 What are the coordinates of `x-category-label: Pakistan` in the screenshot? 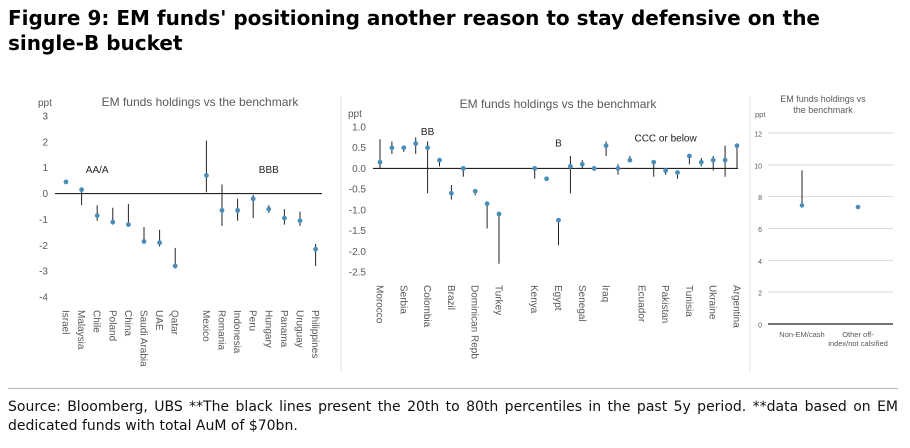 It's located at (664, 304).